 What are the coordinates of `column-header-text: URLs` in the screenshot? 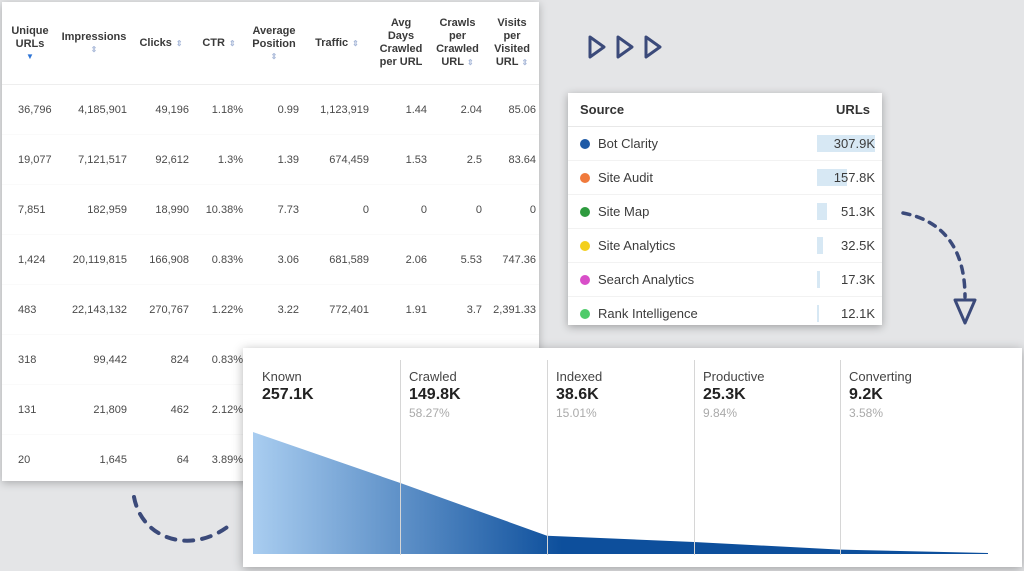 It's located at (30, 43).